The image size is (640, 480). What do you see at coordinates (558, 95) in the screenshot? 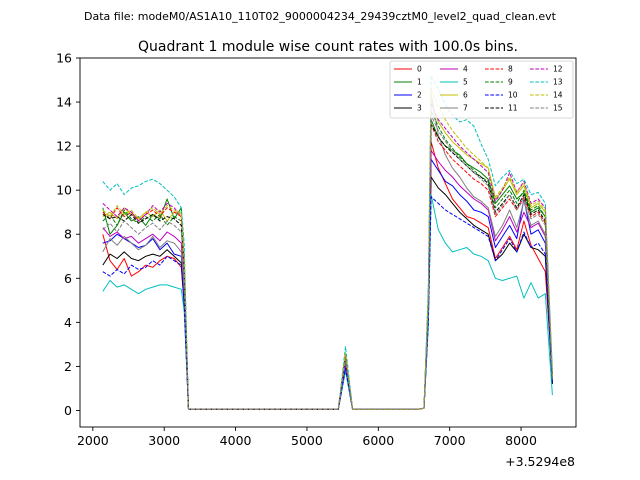
I see `legend-label-14: 14` at bounding box center [558, 95].